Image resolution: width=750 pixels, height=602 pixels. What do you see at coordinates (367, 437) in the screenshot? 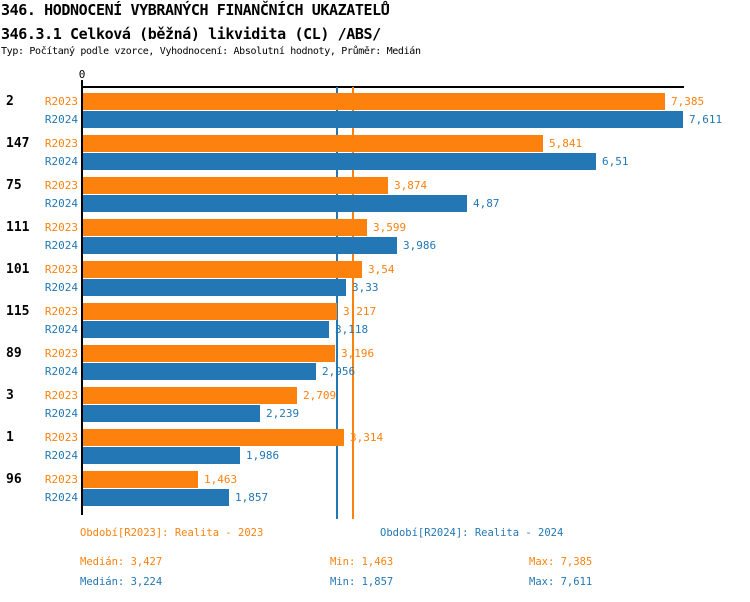
I see `bar-value-label: 3,314` at bounding box center [367, 437].